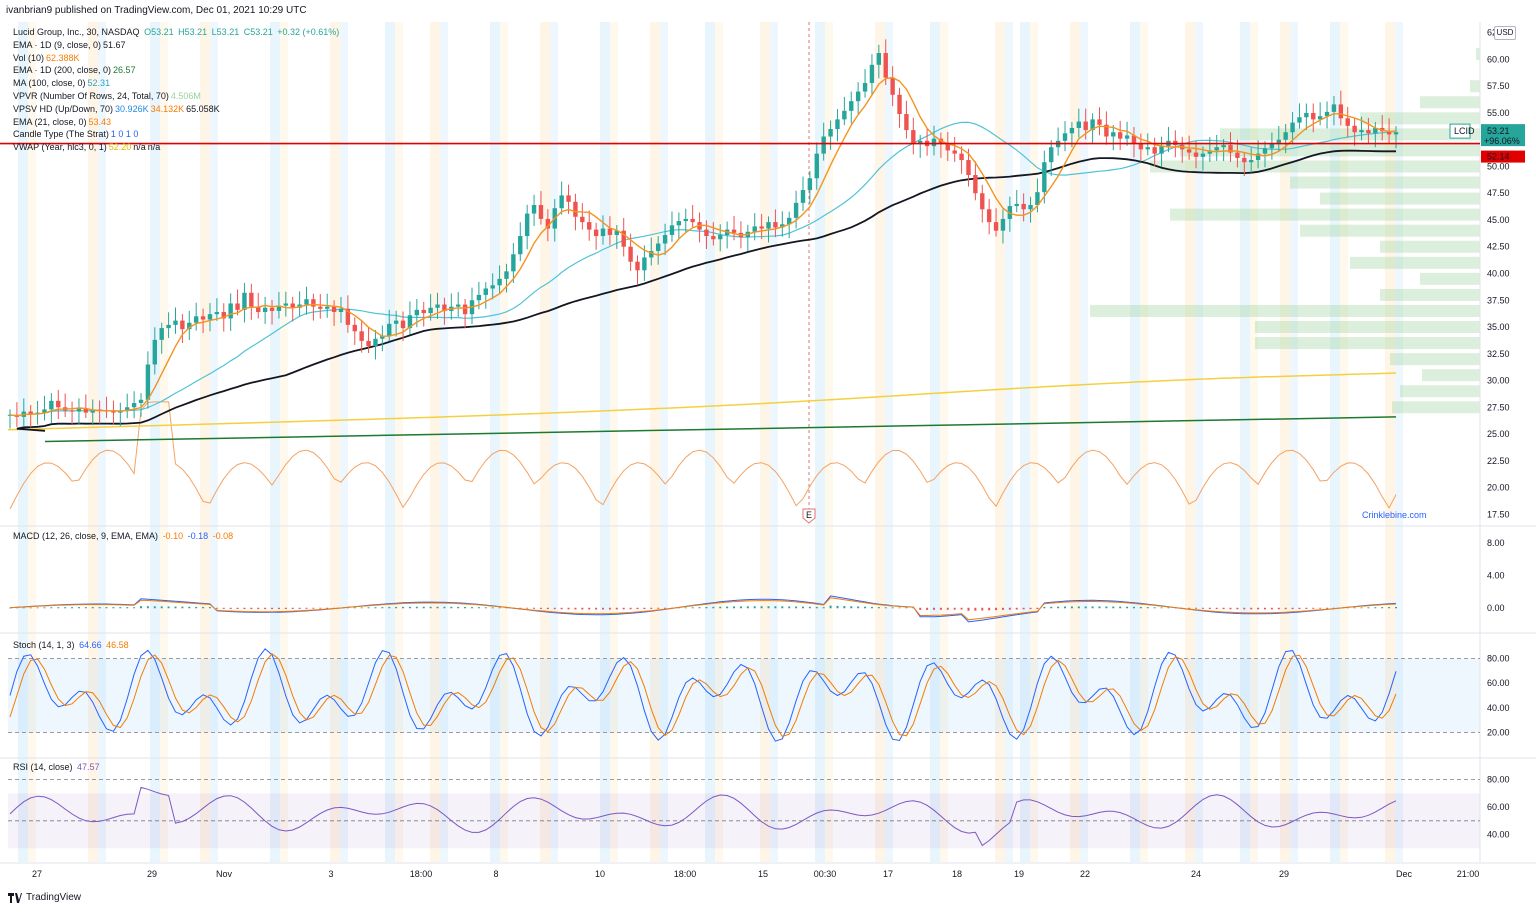 This screenshot has width=1536, height=912. Describe the element at coordinates (1460, 131) in the screenshot. I see `symbol-tag-box` at that location.